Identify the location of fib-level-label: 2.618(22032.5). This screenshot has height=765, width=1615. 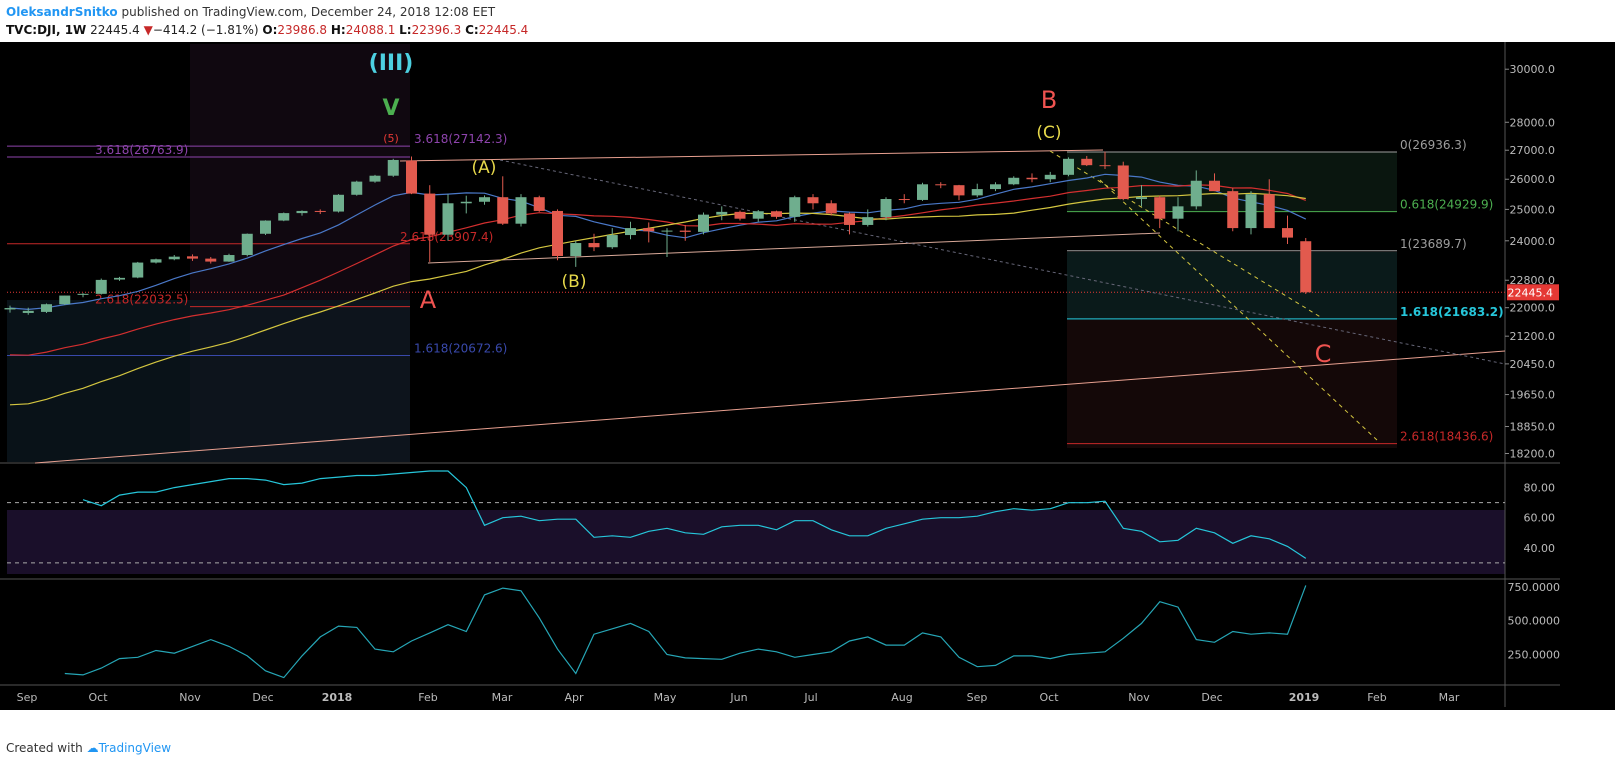
(141, 300).